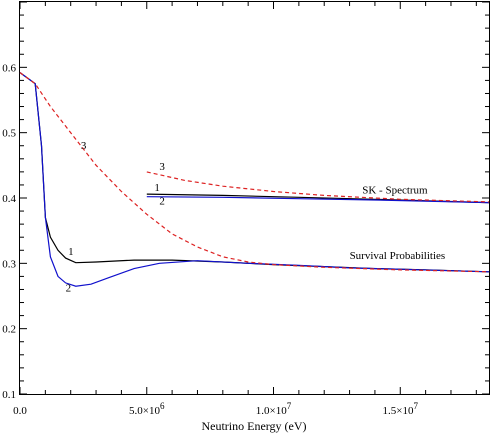  What do you see at coordinates (398, 256) in the screenshot?
I see `annotation-label: Survival Probabilities` at bounding box center [398, 256].